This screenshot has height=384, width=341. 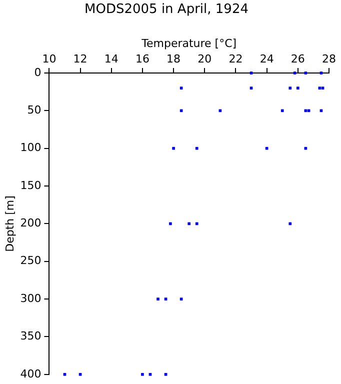 What do you see at coordinates (9, 224) in the screenshot?
I see `y-axis-title: Depth [m]` at bounding box center [9, 224].